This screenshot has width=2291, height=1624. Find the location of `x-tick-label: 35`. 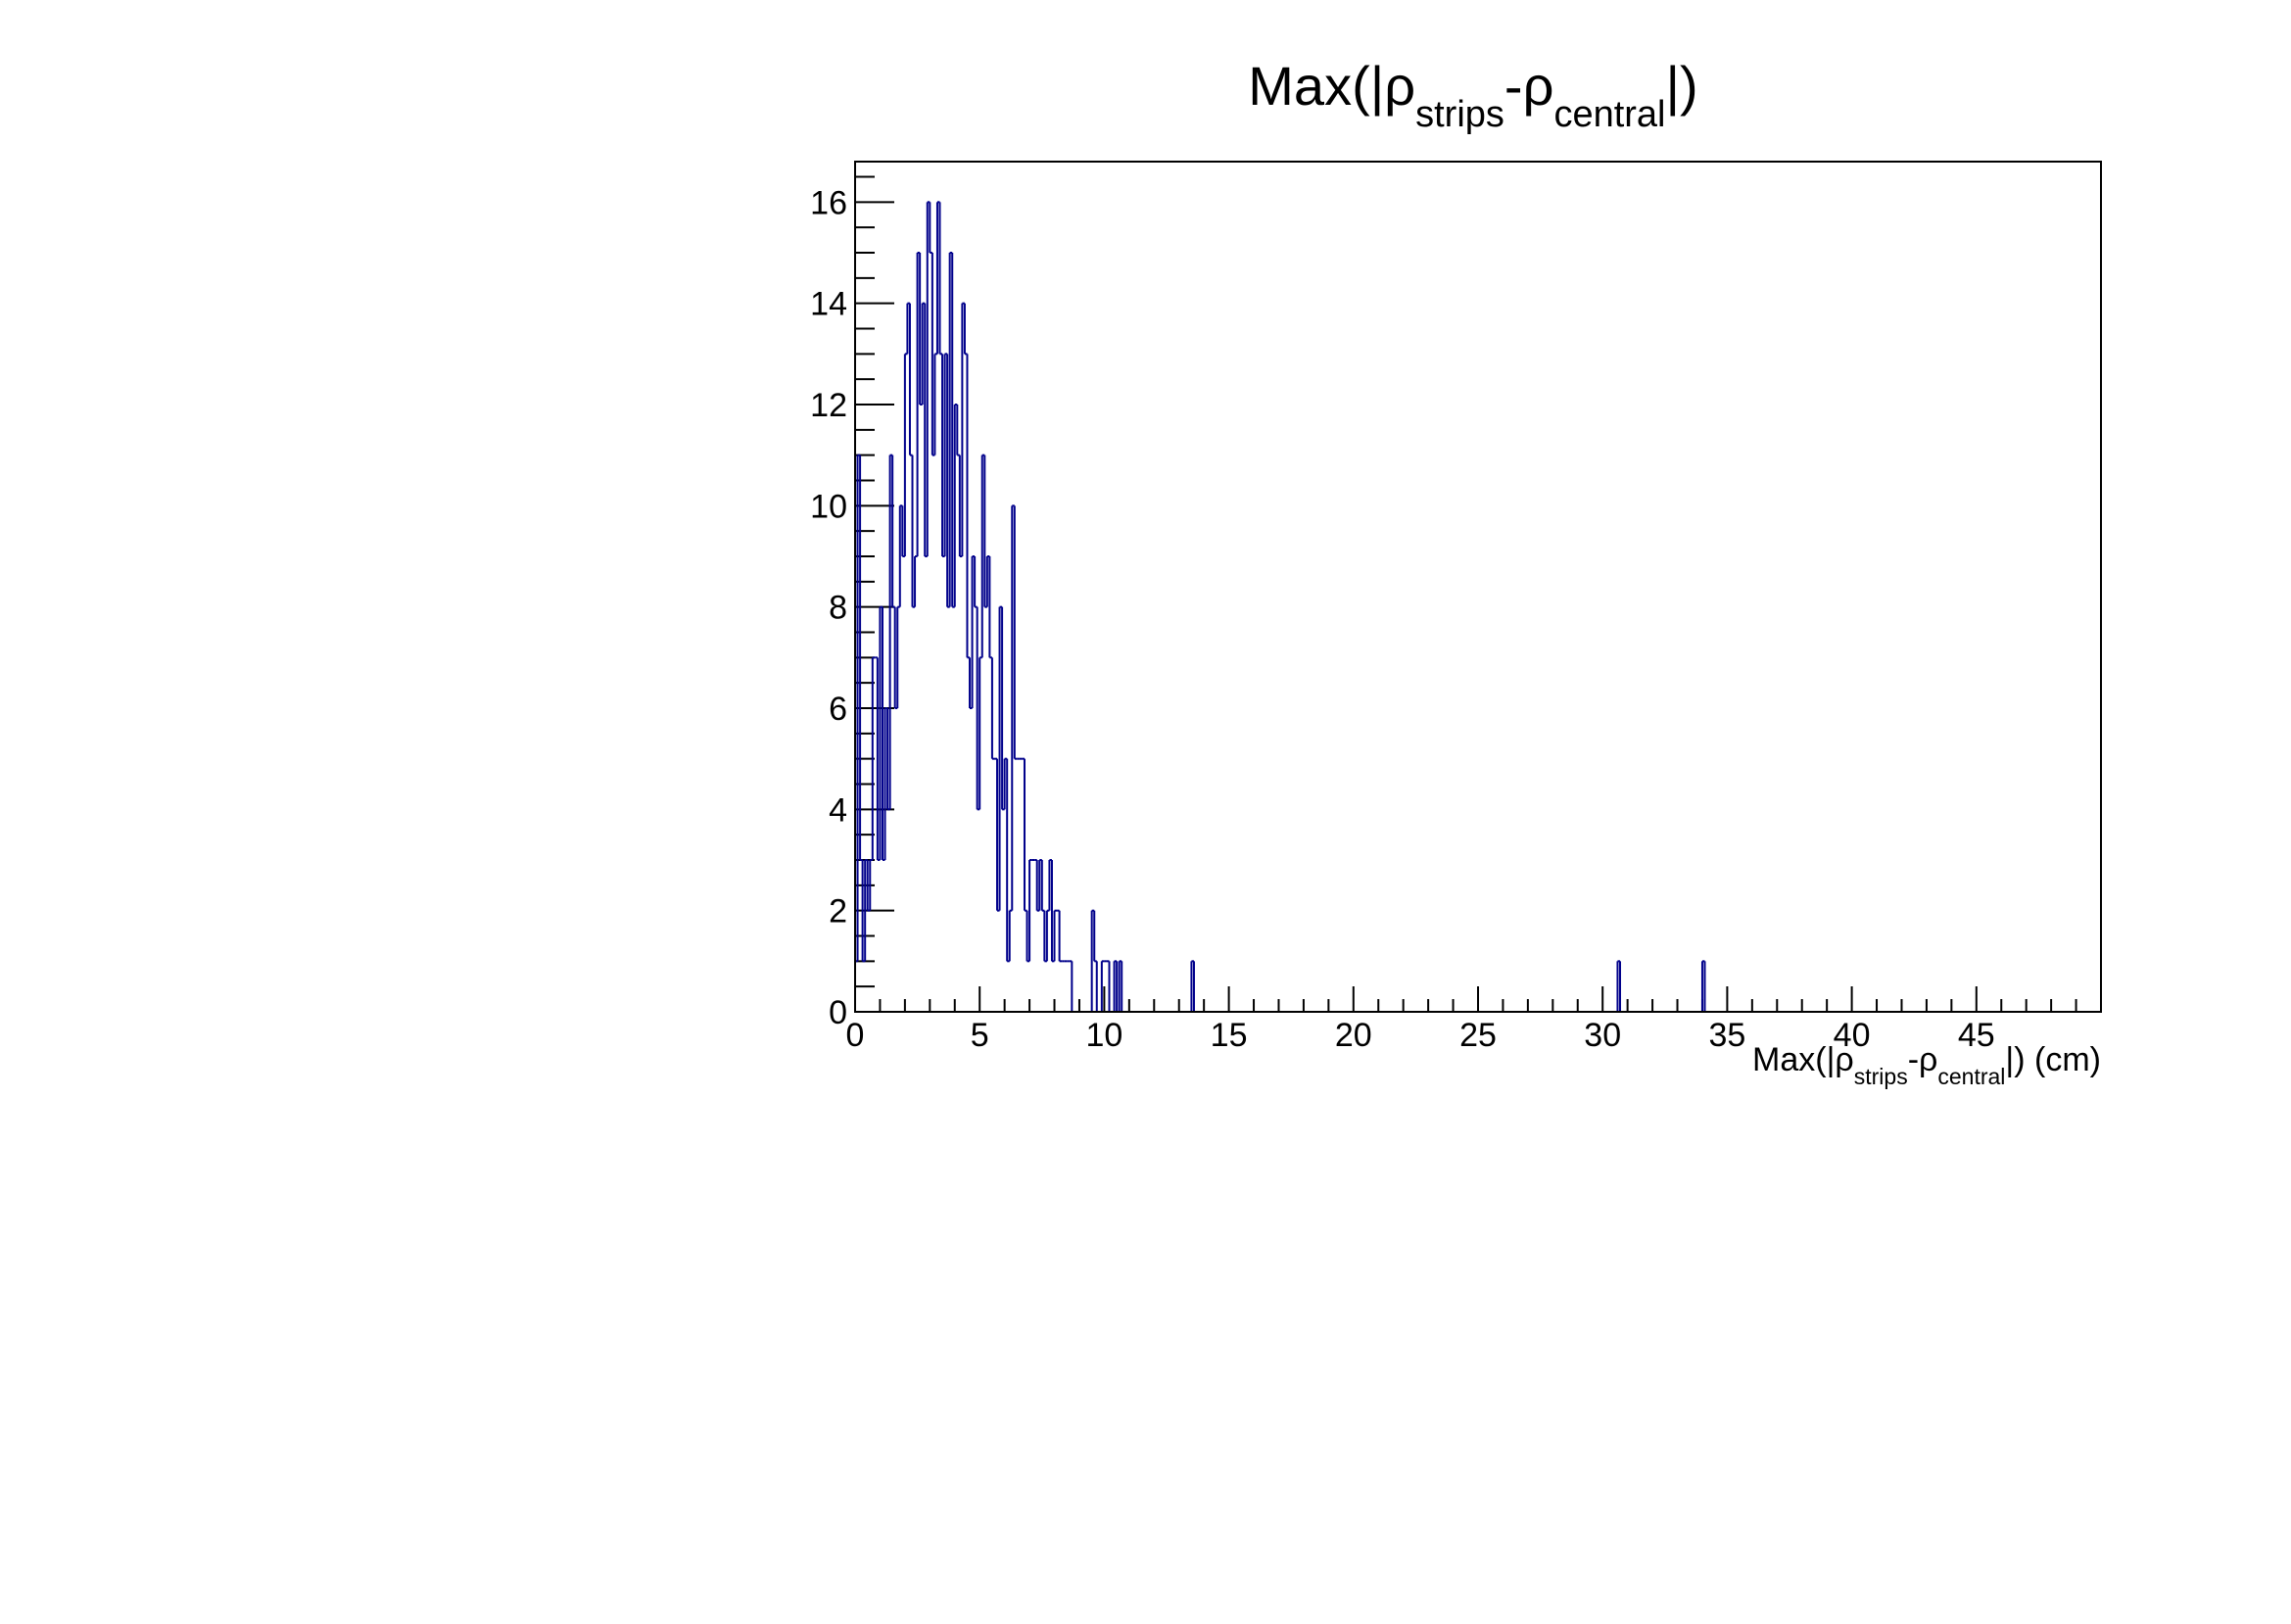

x-tick-label: 35 is located at coordinates (1726, 1035).